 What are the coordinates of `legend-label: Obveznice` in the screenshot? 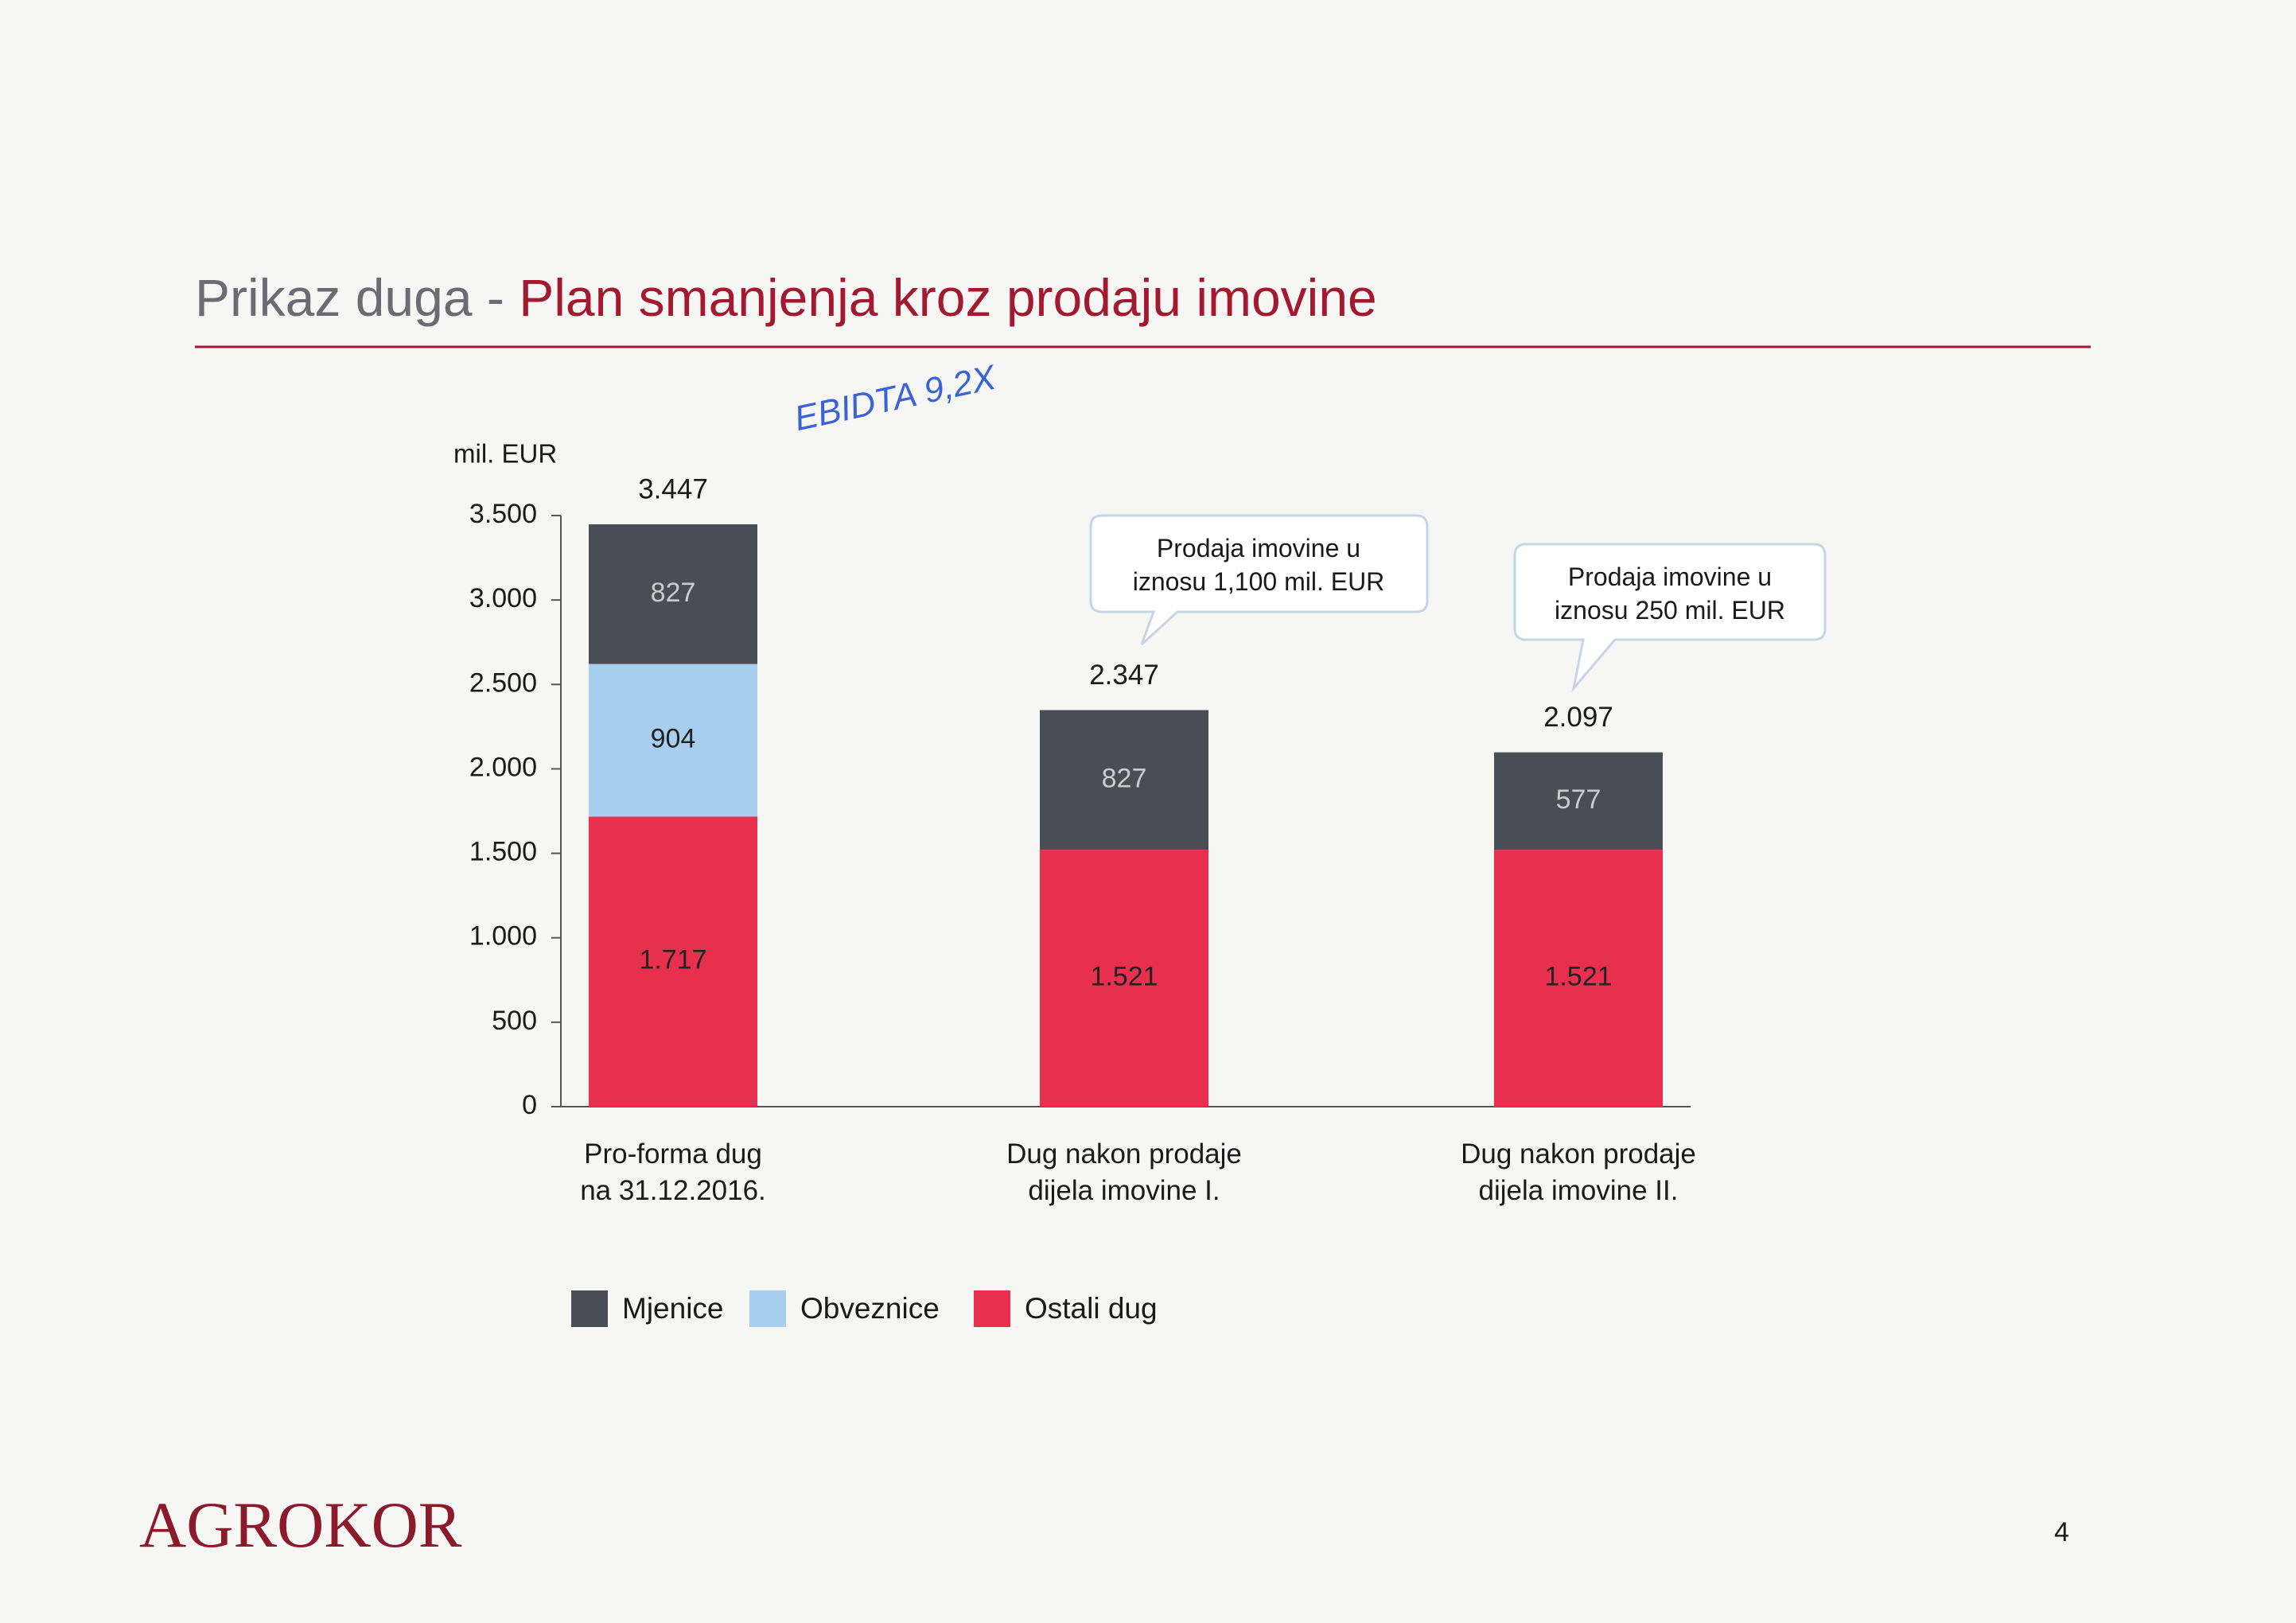 It's located at (870, 1308).